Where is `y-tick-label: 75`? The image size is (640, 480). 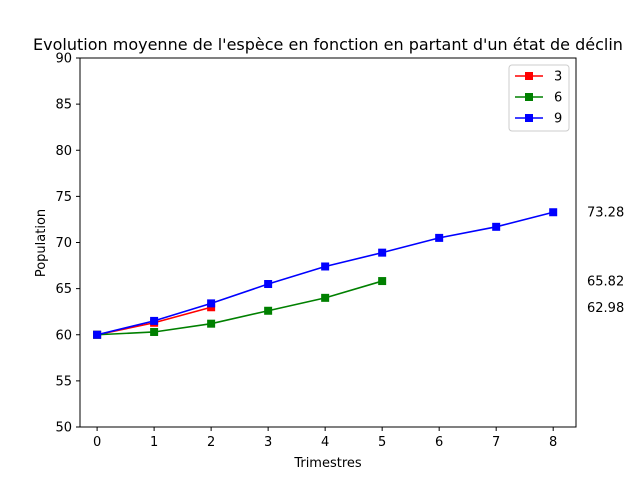
y-tick-label: 75 is located at coordinates (63, 197).